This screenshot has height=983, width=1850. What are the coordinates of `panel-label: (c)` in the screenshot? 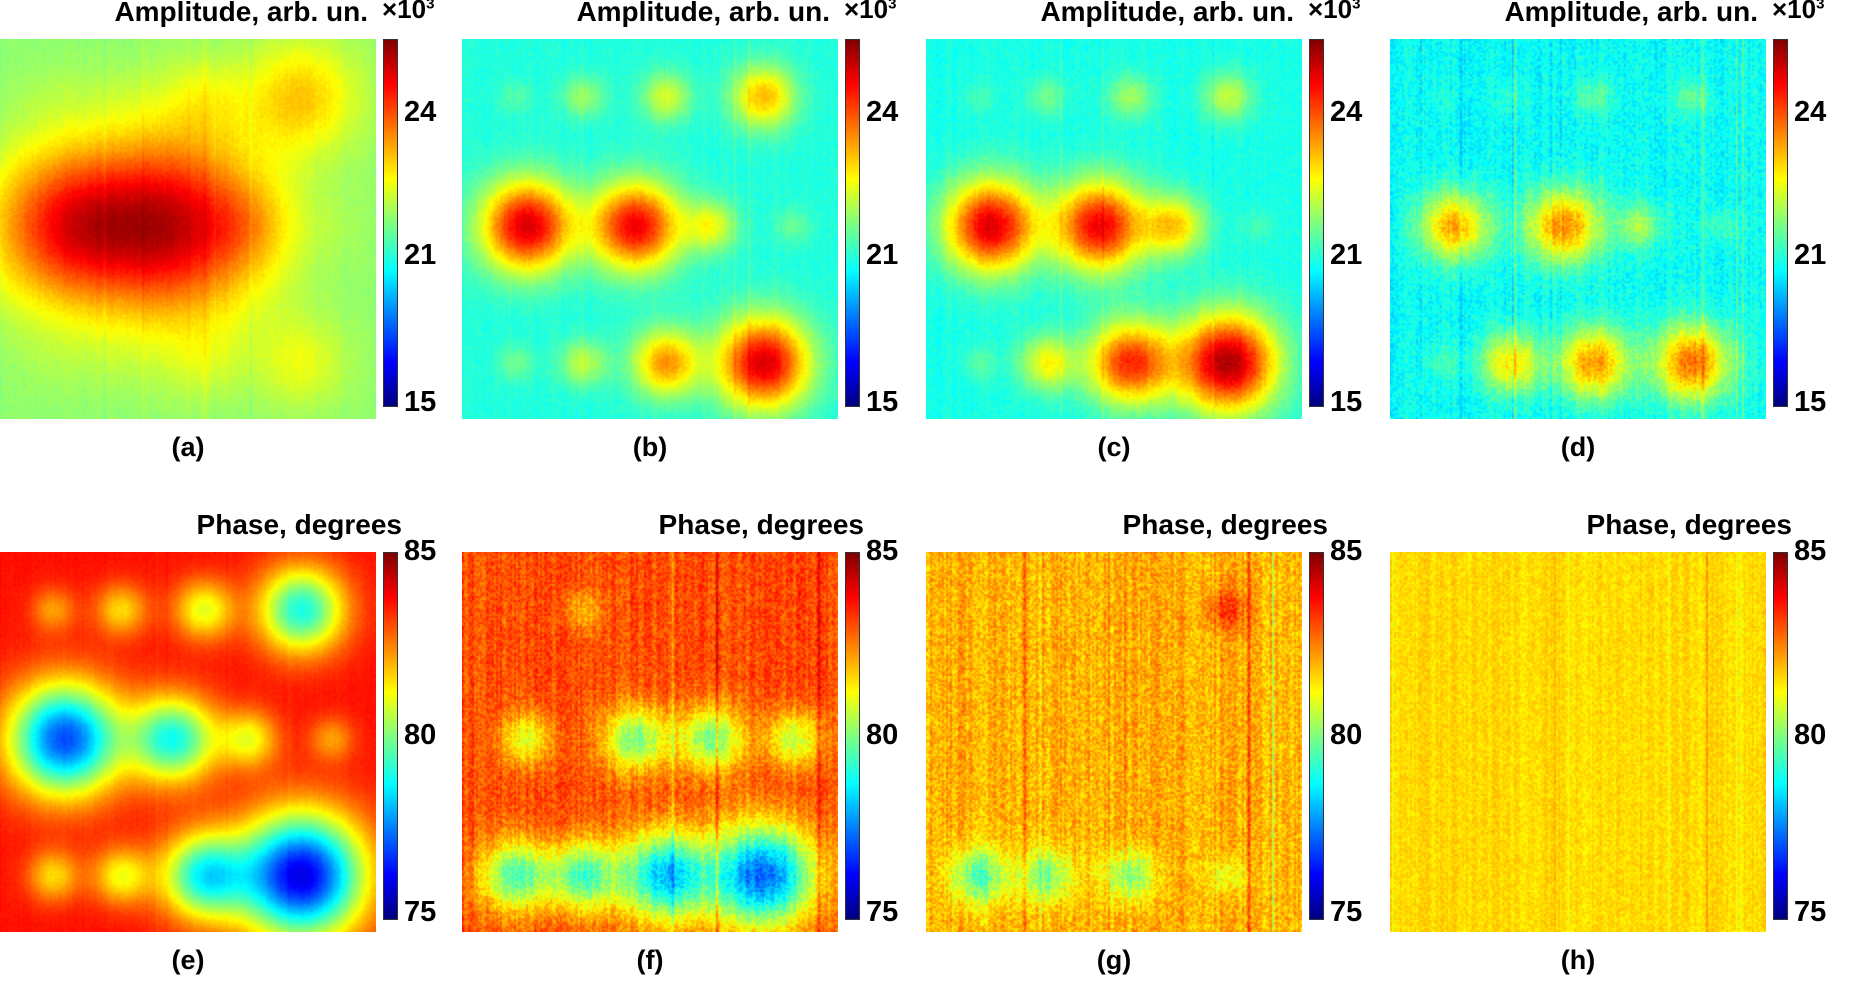 It's located at (1114, 447).